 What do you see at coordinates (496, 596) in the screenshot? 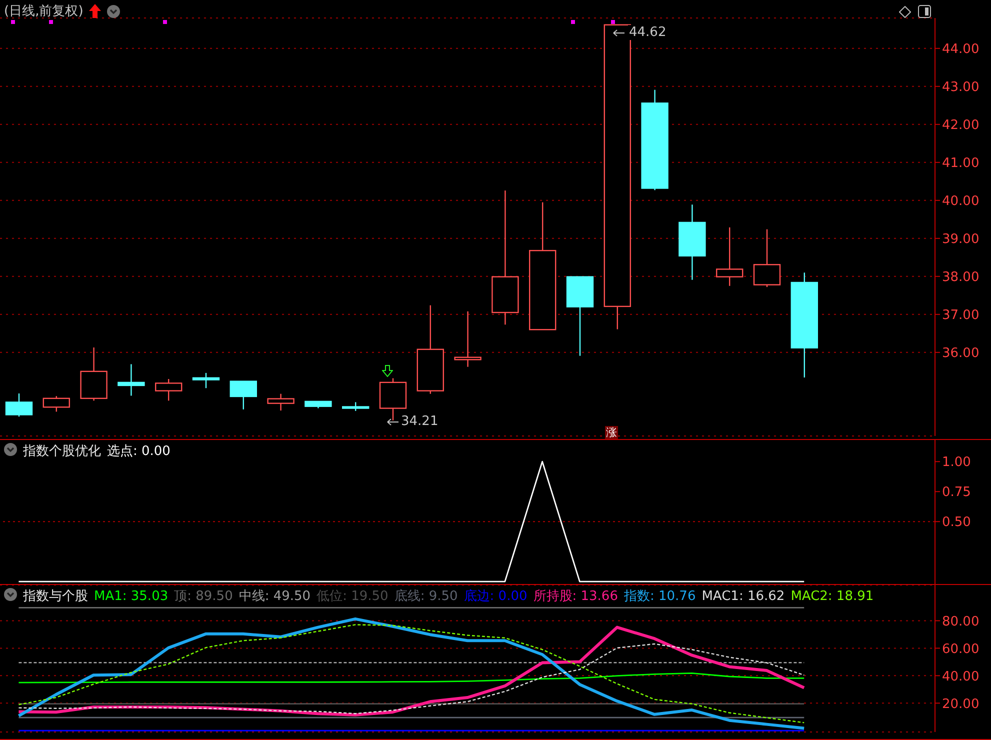
I see `text: 底边: 0.00` at bounding box center [496, 596].